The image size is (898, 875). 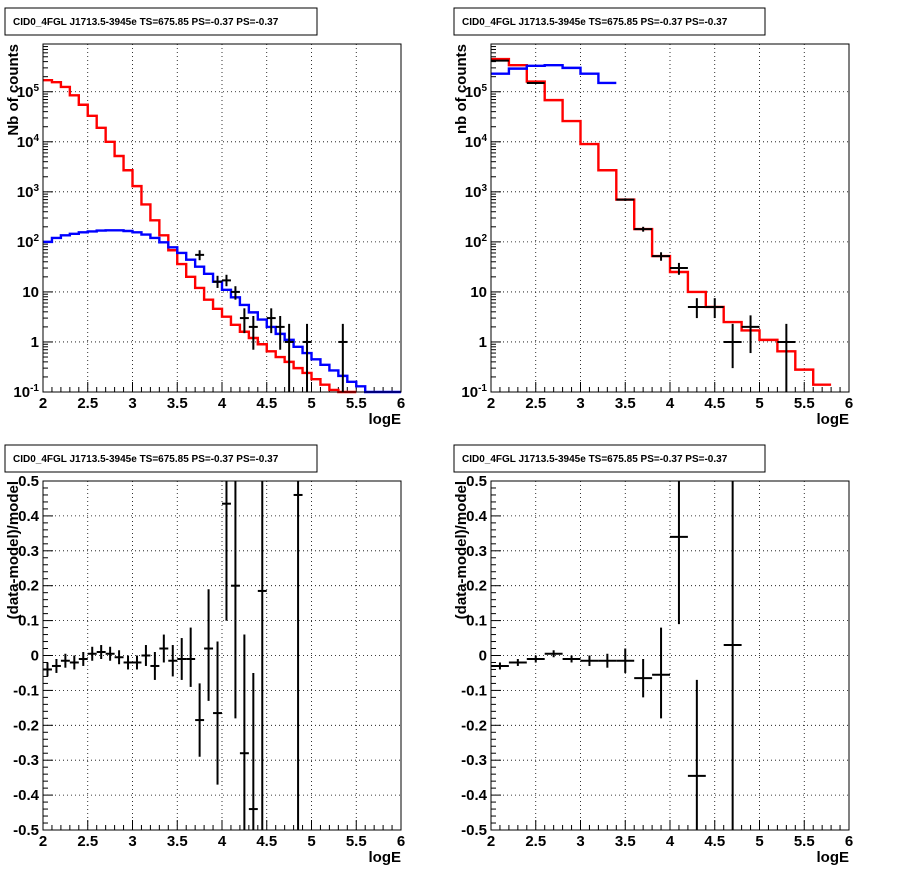 I want to click on y-tick-label: 0.2, so click(x=476, y=586).